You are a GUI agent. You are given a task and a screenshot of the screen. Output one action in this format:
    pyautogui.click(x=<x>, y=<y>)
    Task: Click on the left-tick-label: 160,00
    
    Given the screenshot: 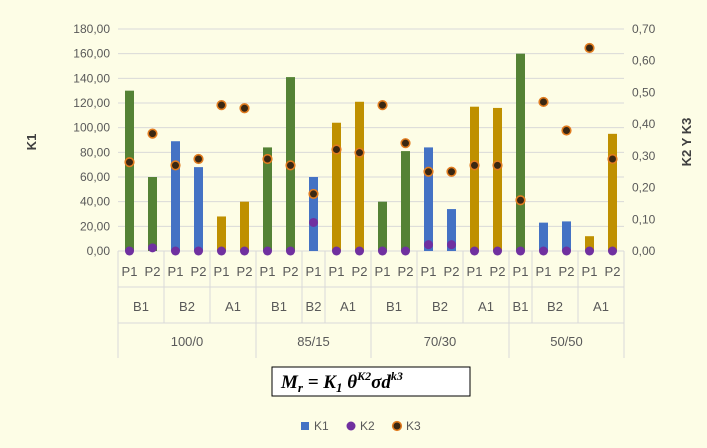 What is the action you would take?
    pyautogui.click(x=91, y=54)
    